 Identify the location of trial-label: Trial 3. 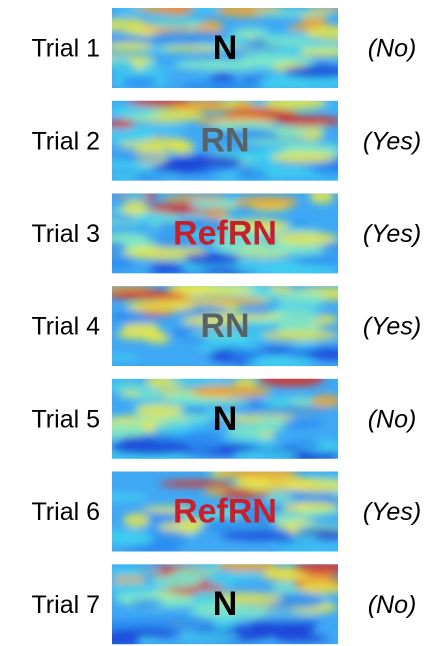
(65, 234).